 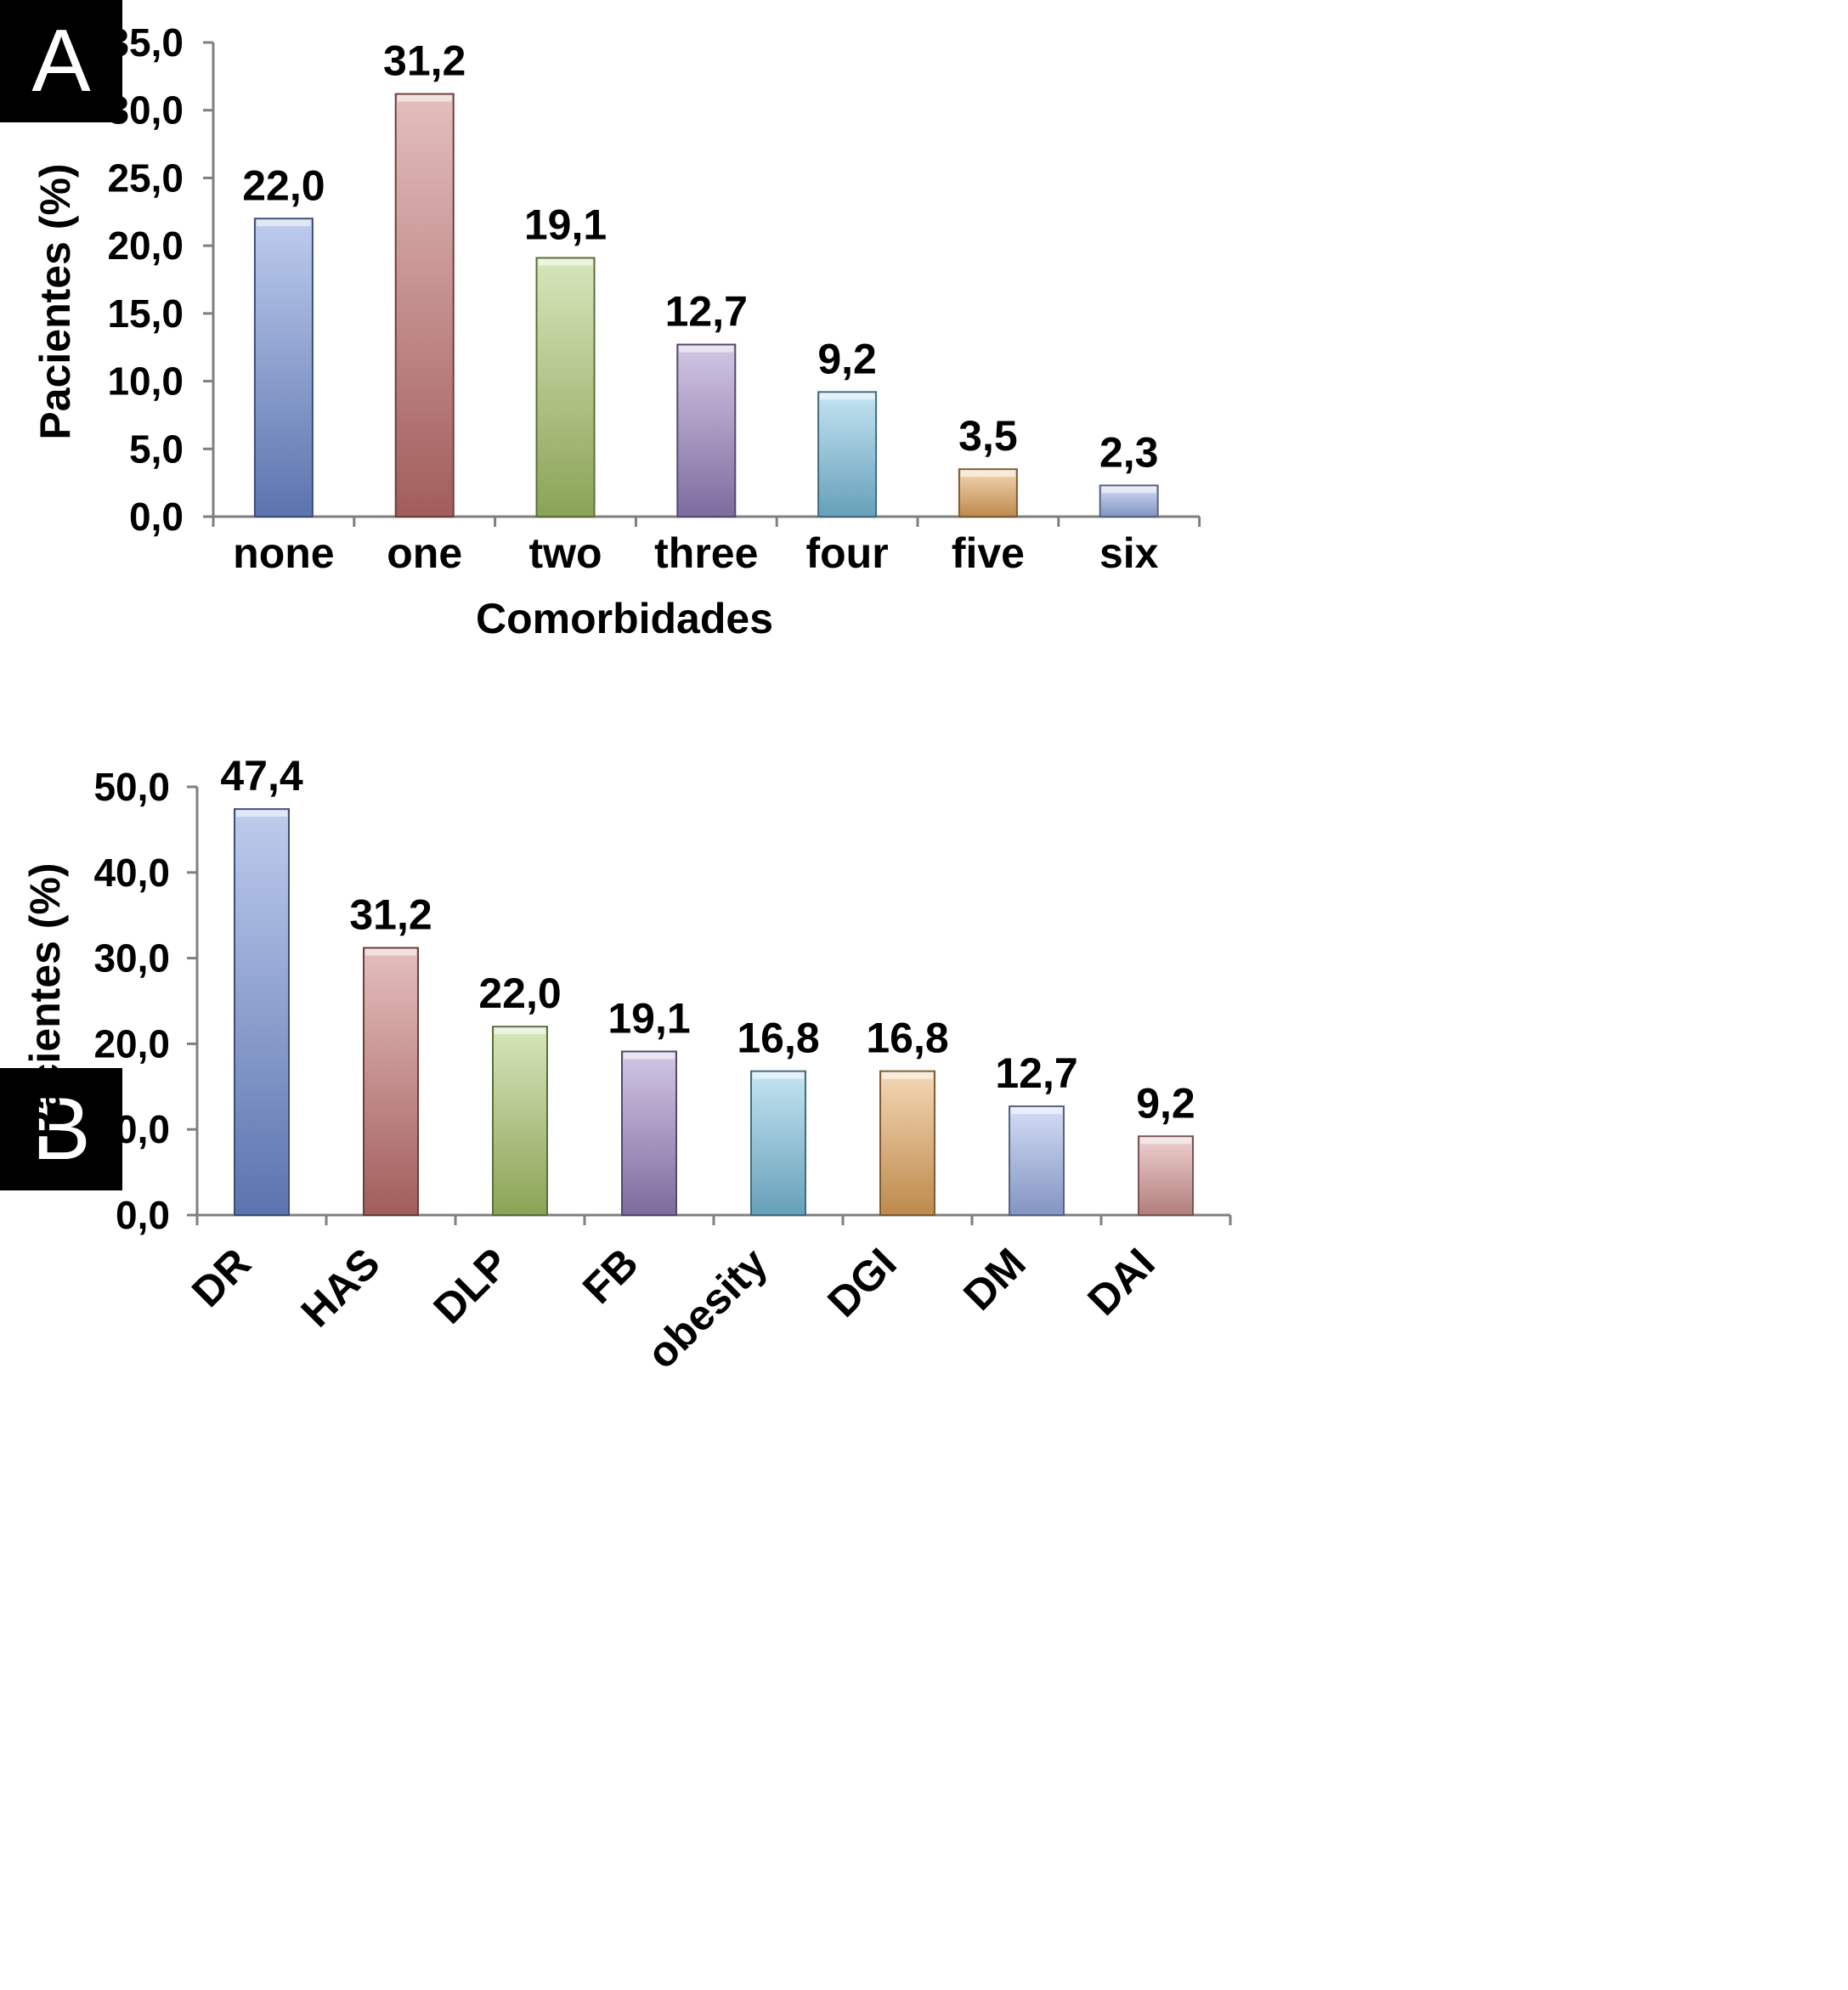 What do you see at coordinates (988, 553) in the screenshot?
I see `category-label-five: five` at bounding box center [988, 553].